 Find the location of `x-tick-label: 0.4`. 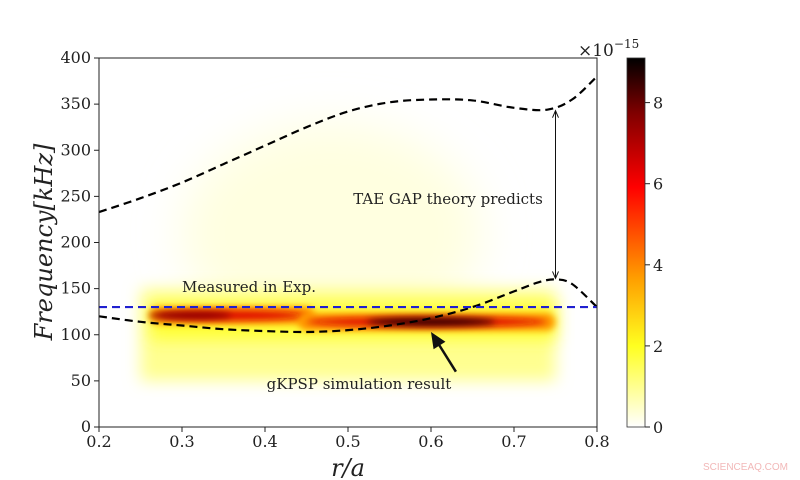

x-tick-label: 0.4 is located at coordinates (264, 441).